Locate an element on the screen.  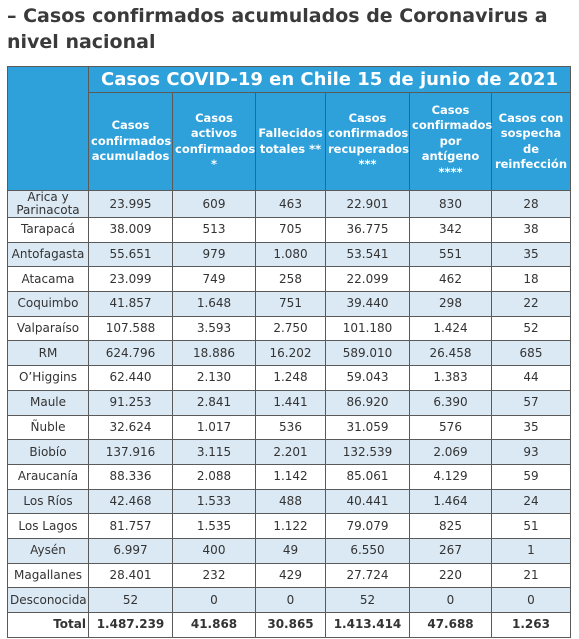
value-cell: 51 is located at coordinates (531, 526).